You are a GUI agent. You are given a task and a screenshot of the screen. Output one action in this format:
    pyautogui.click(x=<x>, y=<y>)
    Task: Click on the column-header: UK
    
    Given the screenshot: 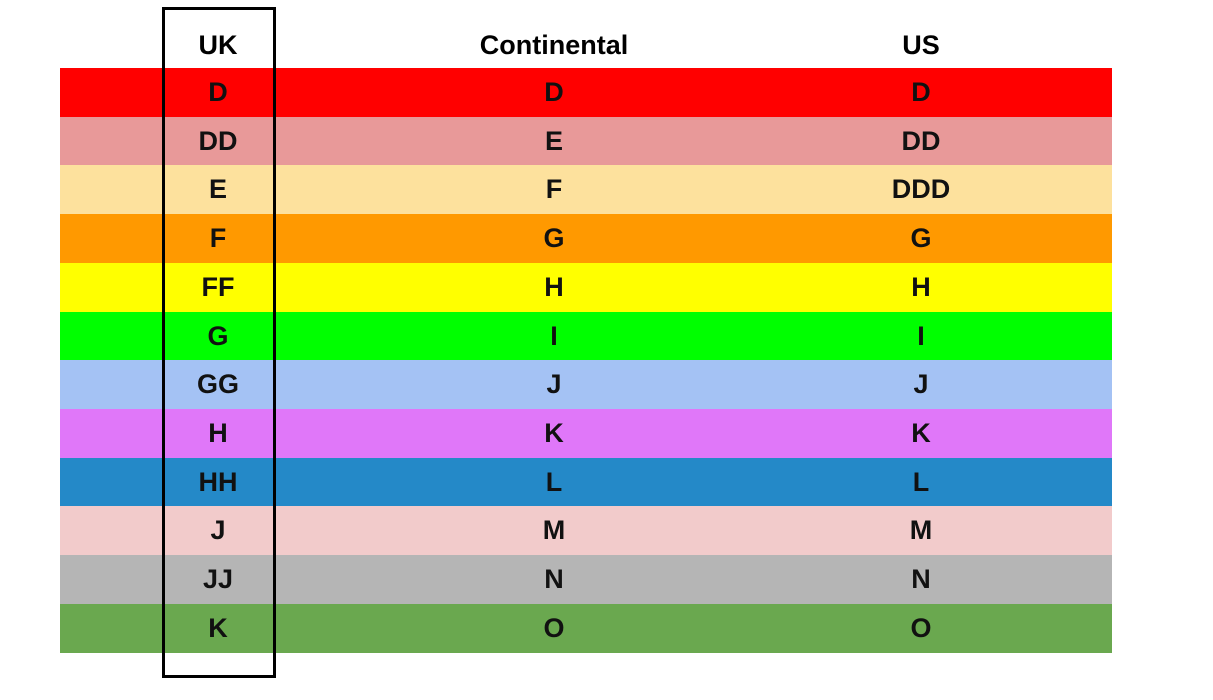 What is the action you would take?
    pyautogui.click(x=218, y=45)
    